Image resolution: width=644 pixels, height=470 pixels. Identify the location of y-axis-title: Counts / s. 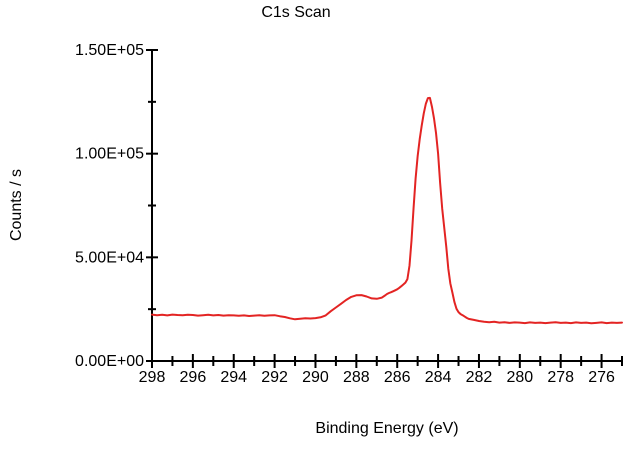
(16, 205).